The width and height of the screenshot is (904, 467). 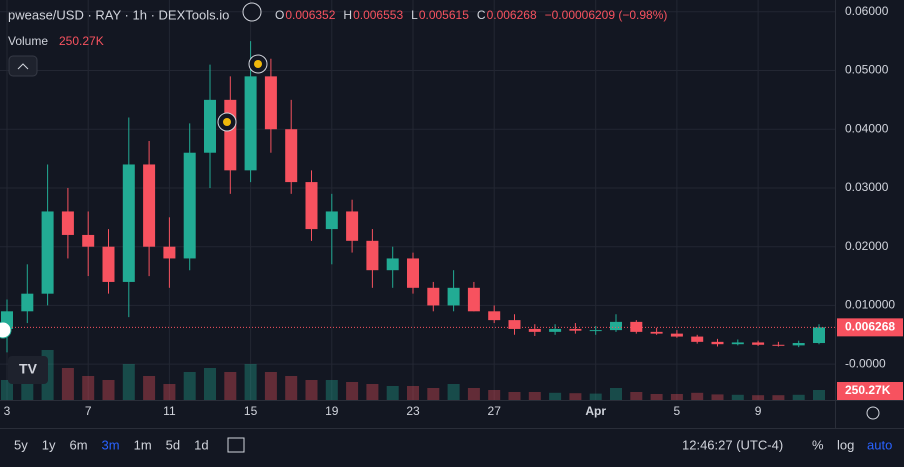 I want to click on percent-toggle: %, so click(x=818, y=444).